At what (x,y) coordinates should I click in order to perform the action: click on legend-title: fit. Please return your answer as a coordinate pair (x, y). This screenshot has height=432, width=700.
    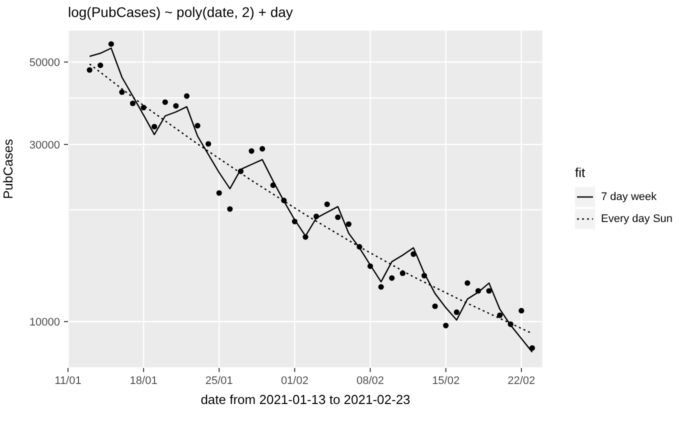
    Looking at the image, I should click on (580, 172).